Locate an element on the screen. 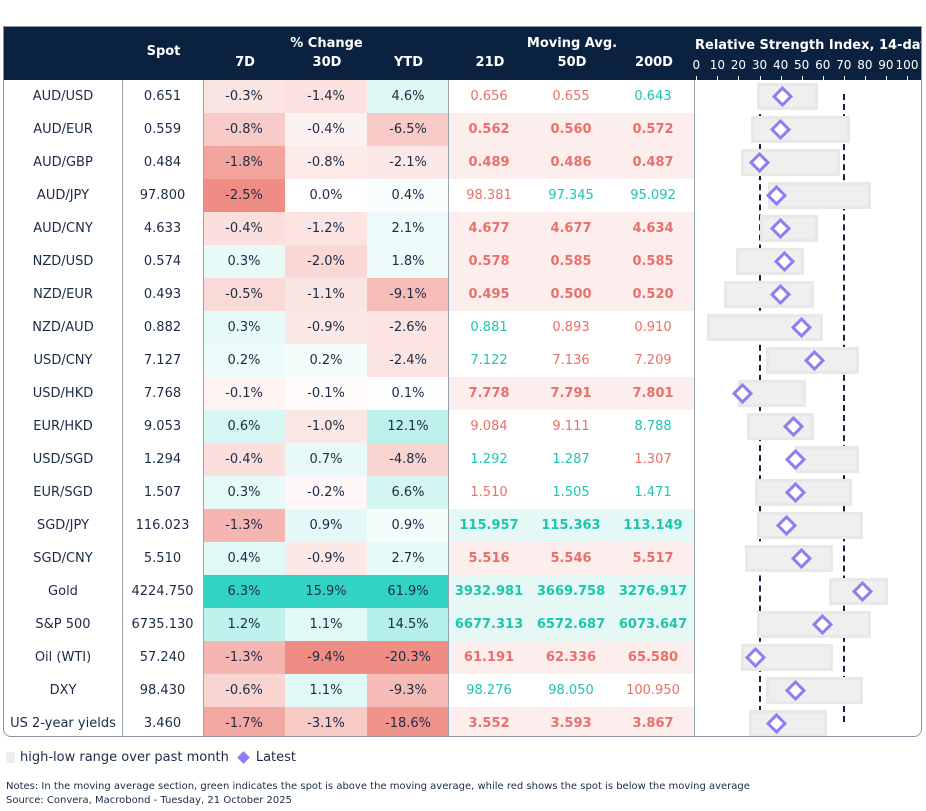 This screenshot has width=926, height=811. cell-ma50: 97.345 is located at coordinates (571, 195).